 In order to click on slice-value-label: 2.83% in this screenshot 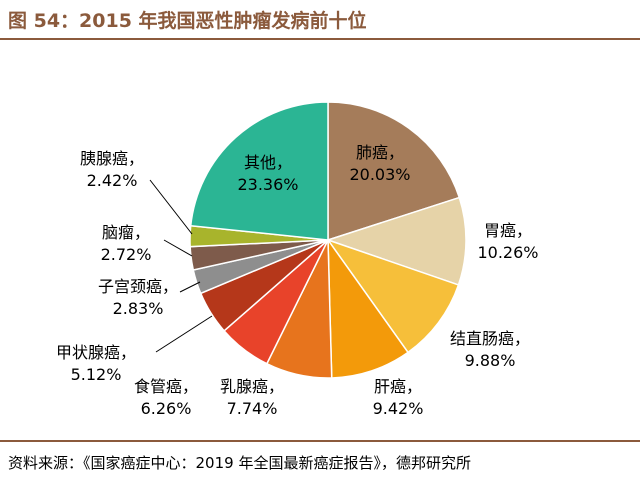, I will do `click(138, 308)`.